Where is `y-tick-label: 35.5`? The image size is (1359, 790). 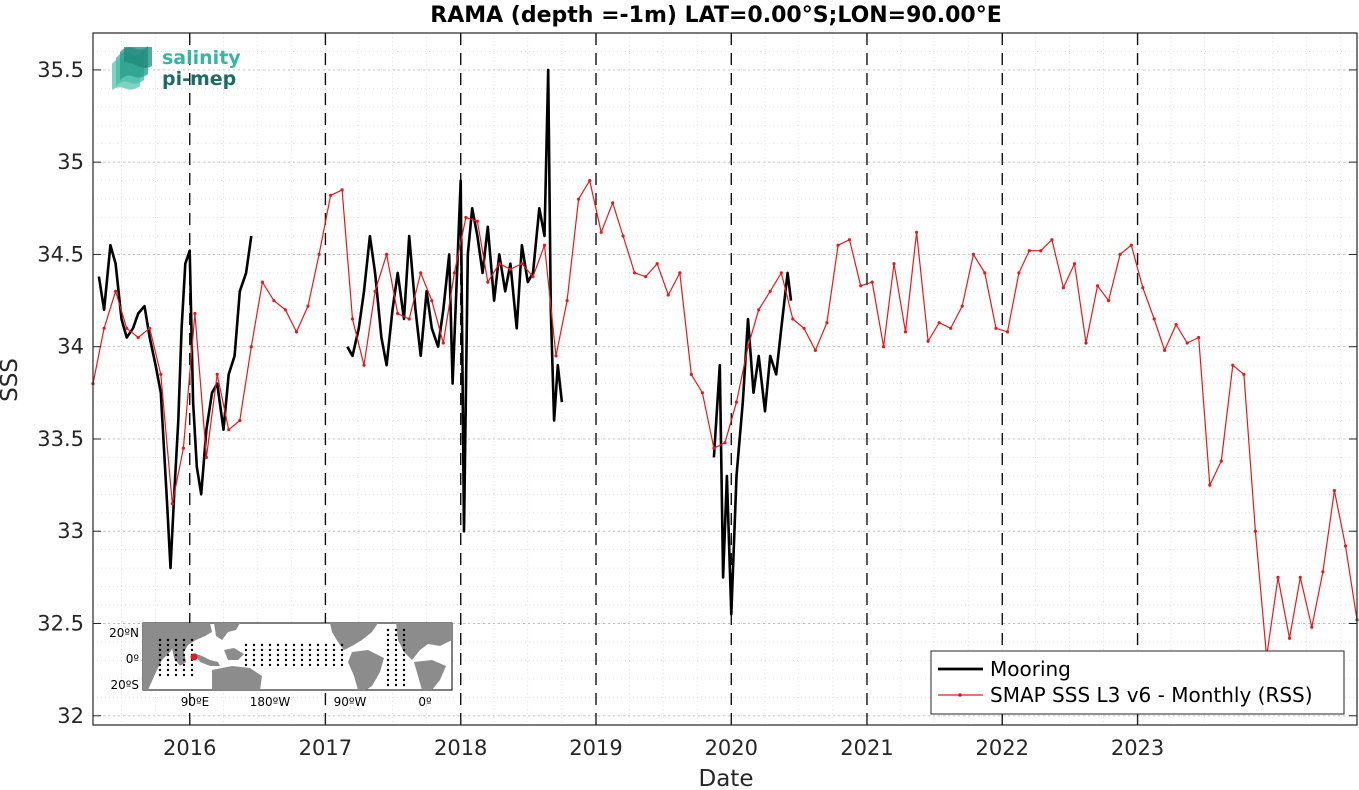
y-tick-label: 35.5 is located at coordinates (60, 70).